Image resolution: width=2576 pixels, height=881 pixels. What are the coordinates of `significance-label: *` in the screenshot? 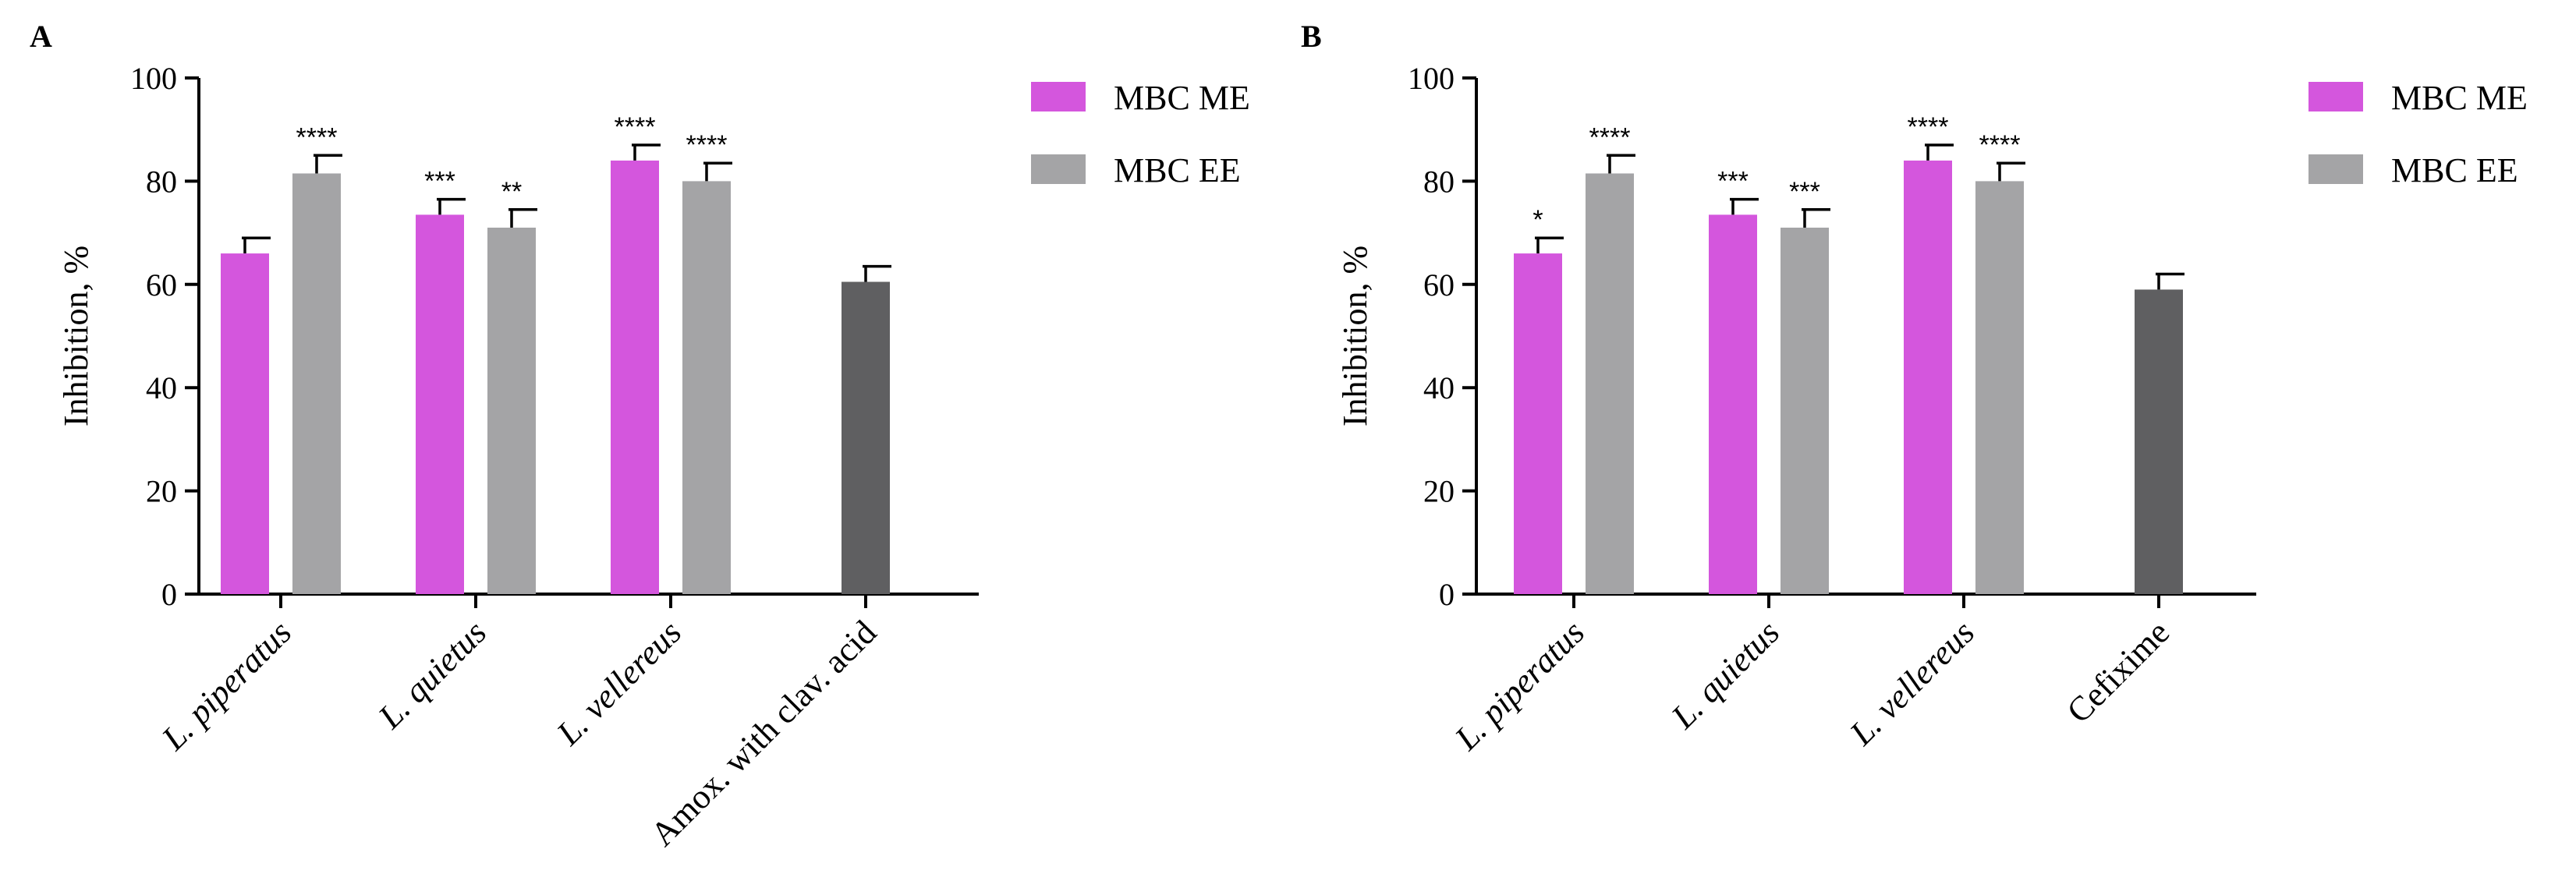 It's located at (1537, 220).